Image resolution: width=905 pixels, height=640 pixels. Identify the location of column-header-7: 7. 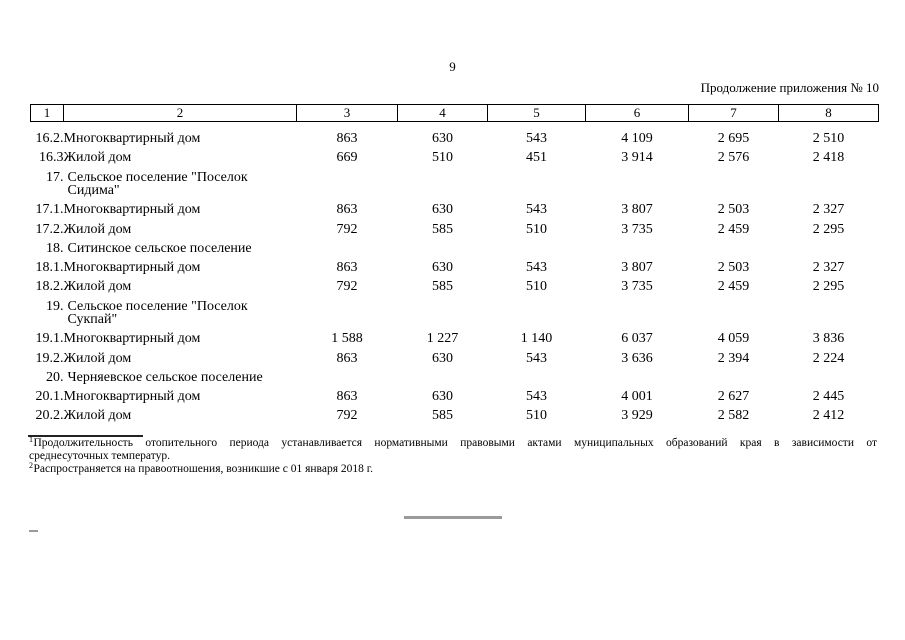
(733, 113).